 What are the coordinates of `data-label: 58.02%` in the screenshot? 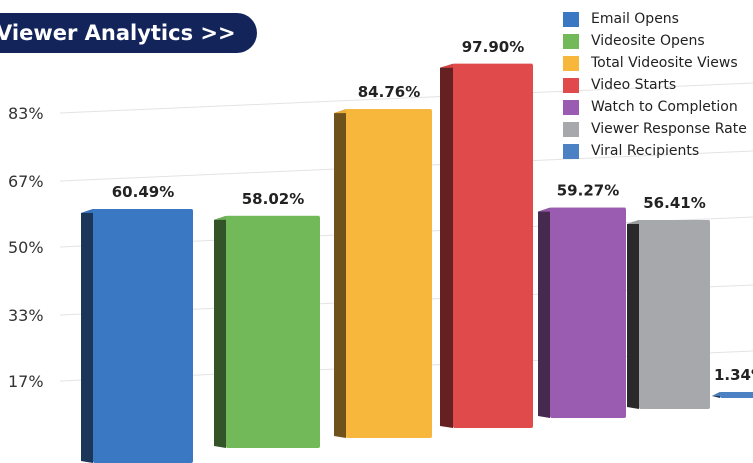 It's located at (273, 199).